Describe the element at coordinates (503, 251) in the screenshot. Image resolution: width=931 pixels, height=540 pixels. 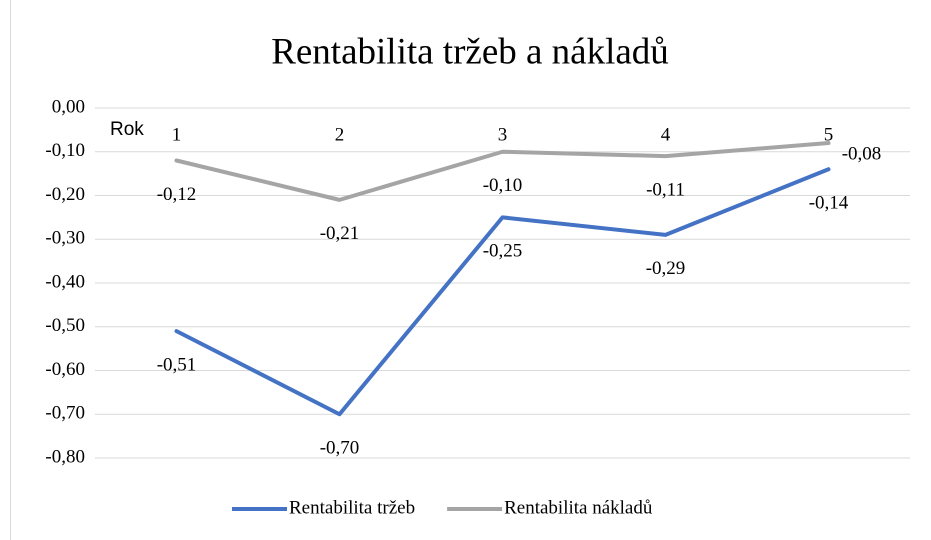
I see `data-label: -0,25` at that location.